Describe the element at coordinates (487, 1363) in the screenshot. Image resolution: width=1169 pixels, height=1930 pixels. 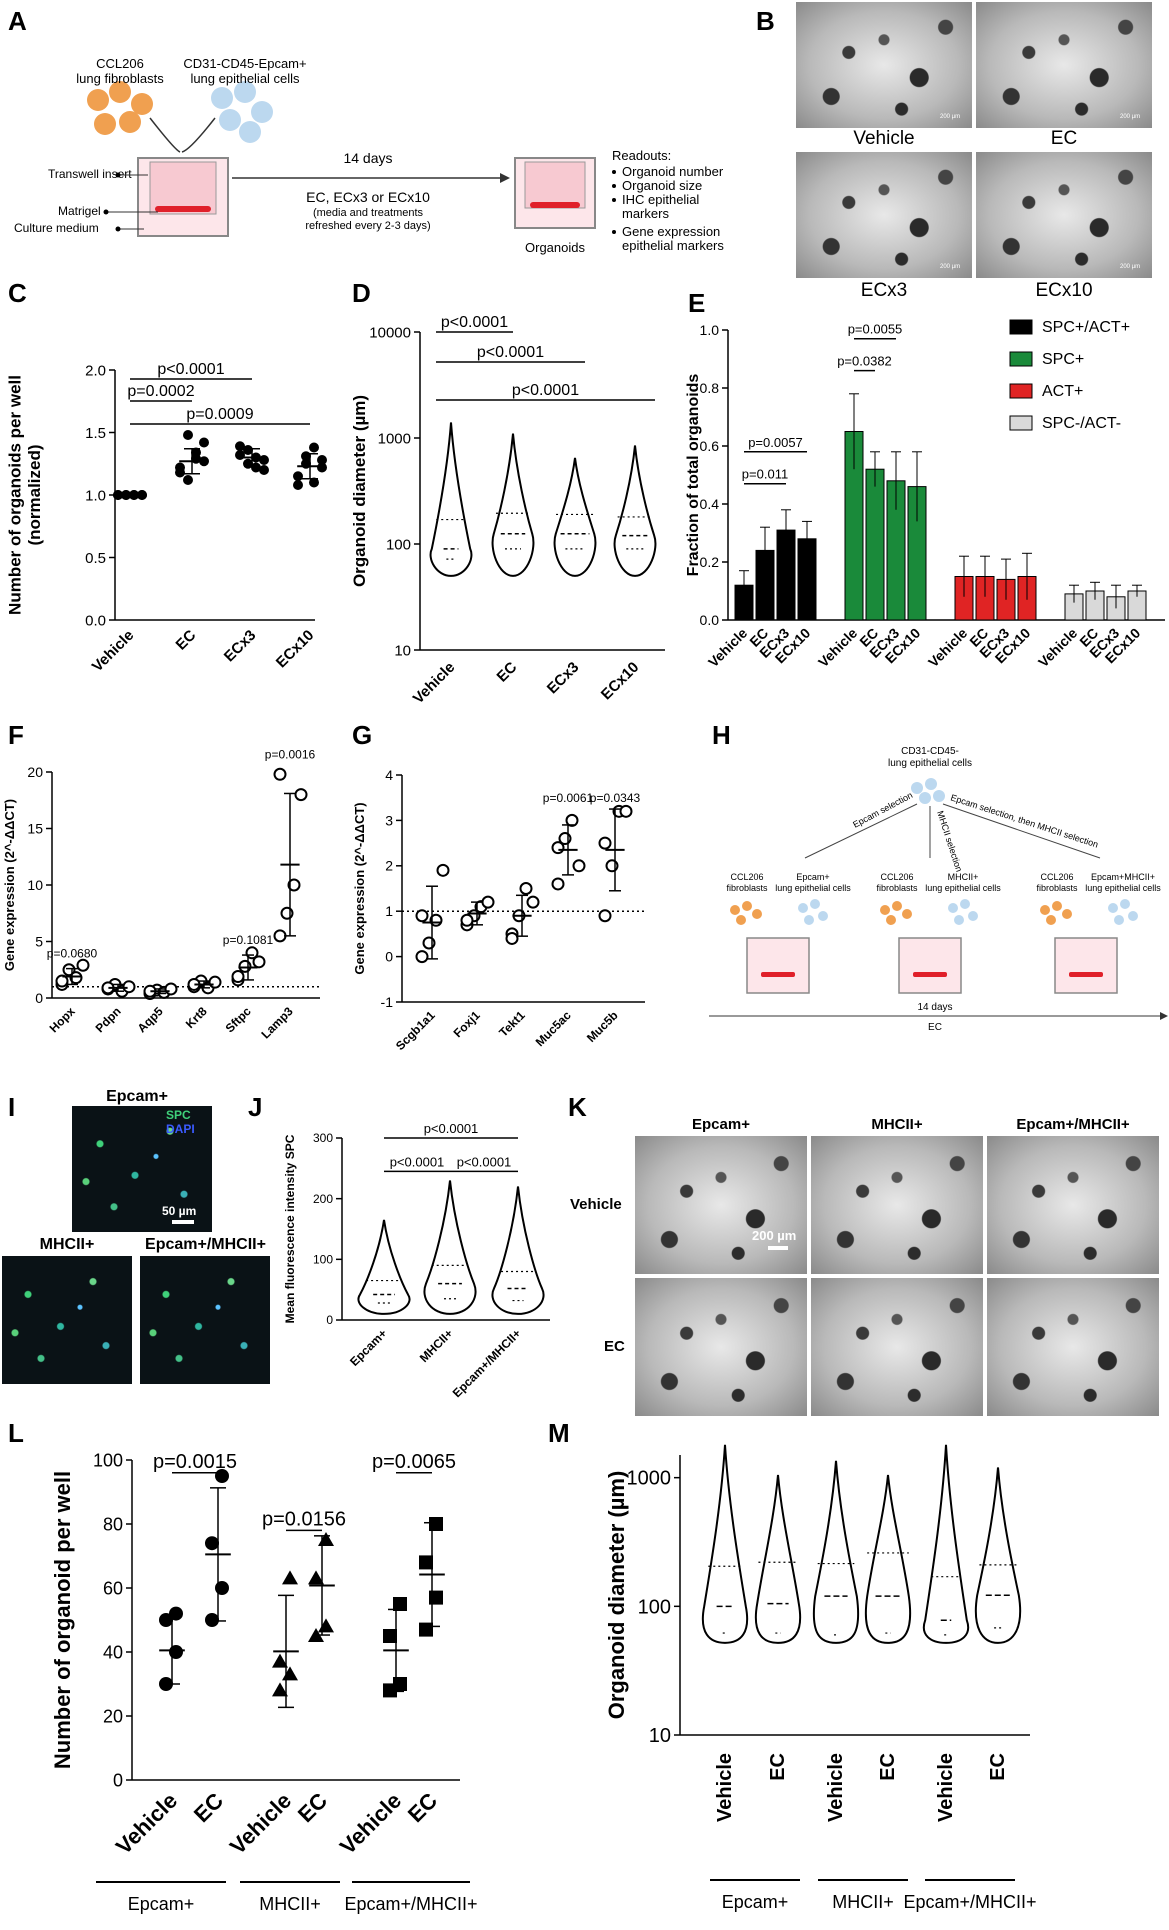
I see `x-tick-label: Epcam+/MHCII+` at that location.